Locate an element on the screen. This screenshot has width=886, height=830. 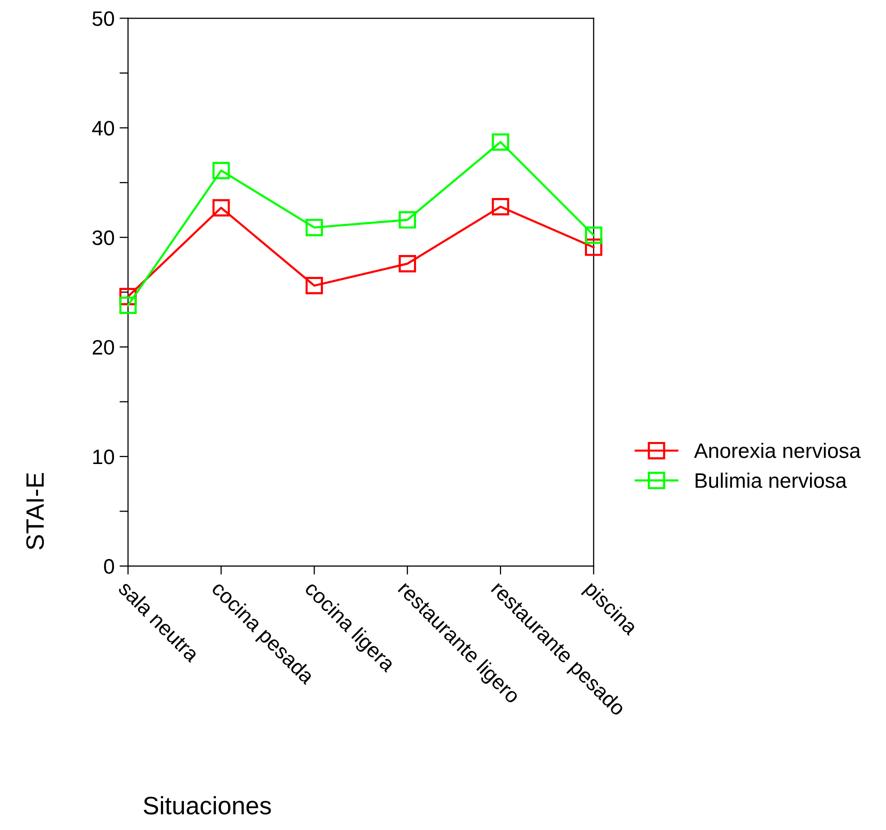
y-tick-label: 10 is located at coordinates (103, 457).